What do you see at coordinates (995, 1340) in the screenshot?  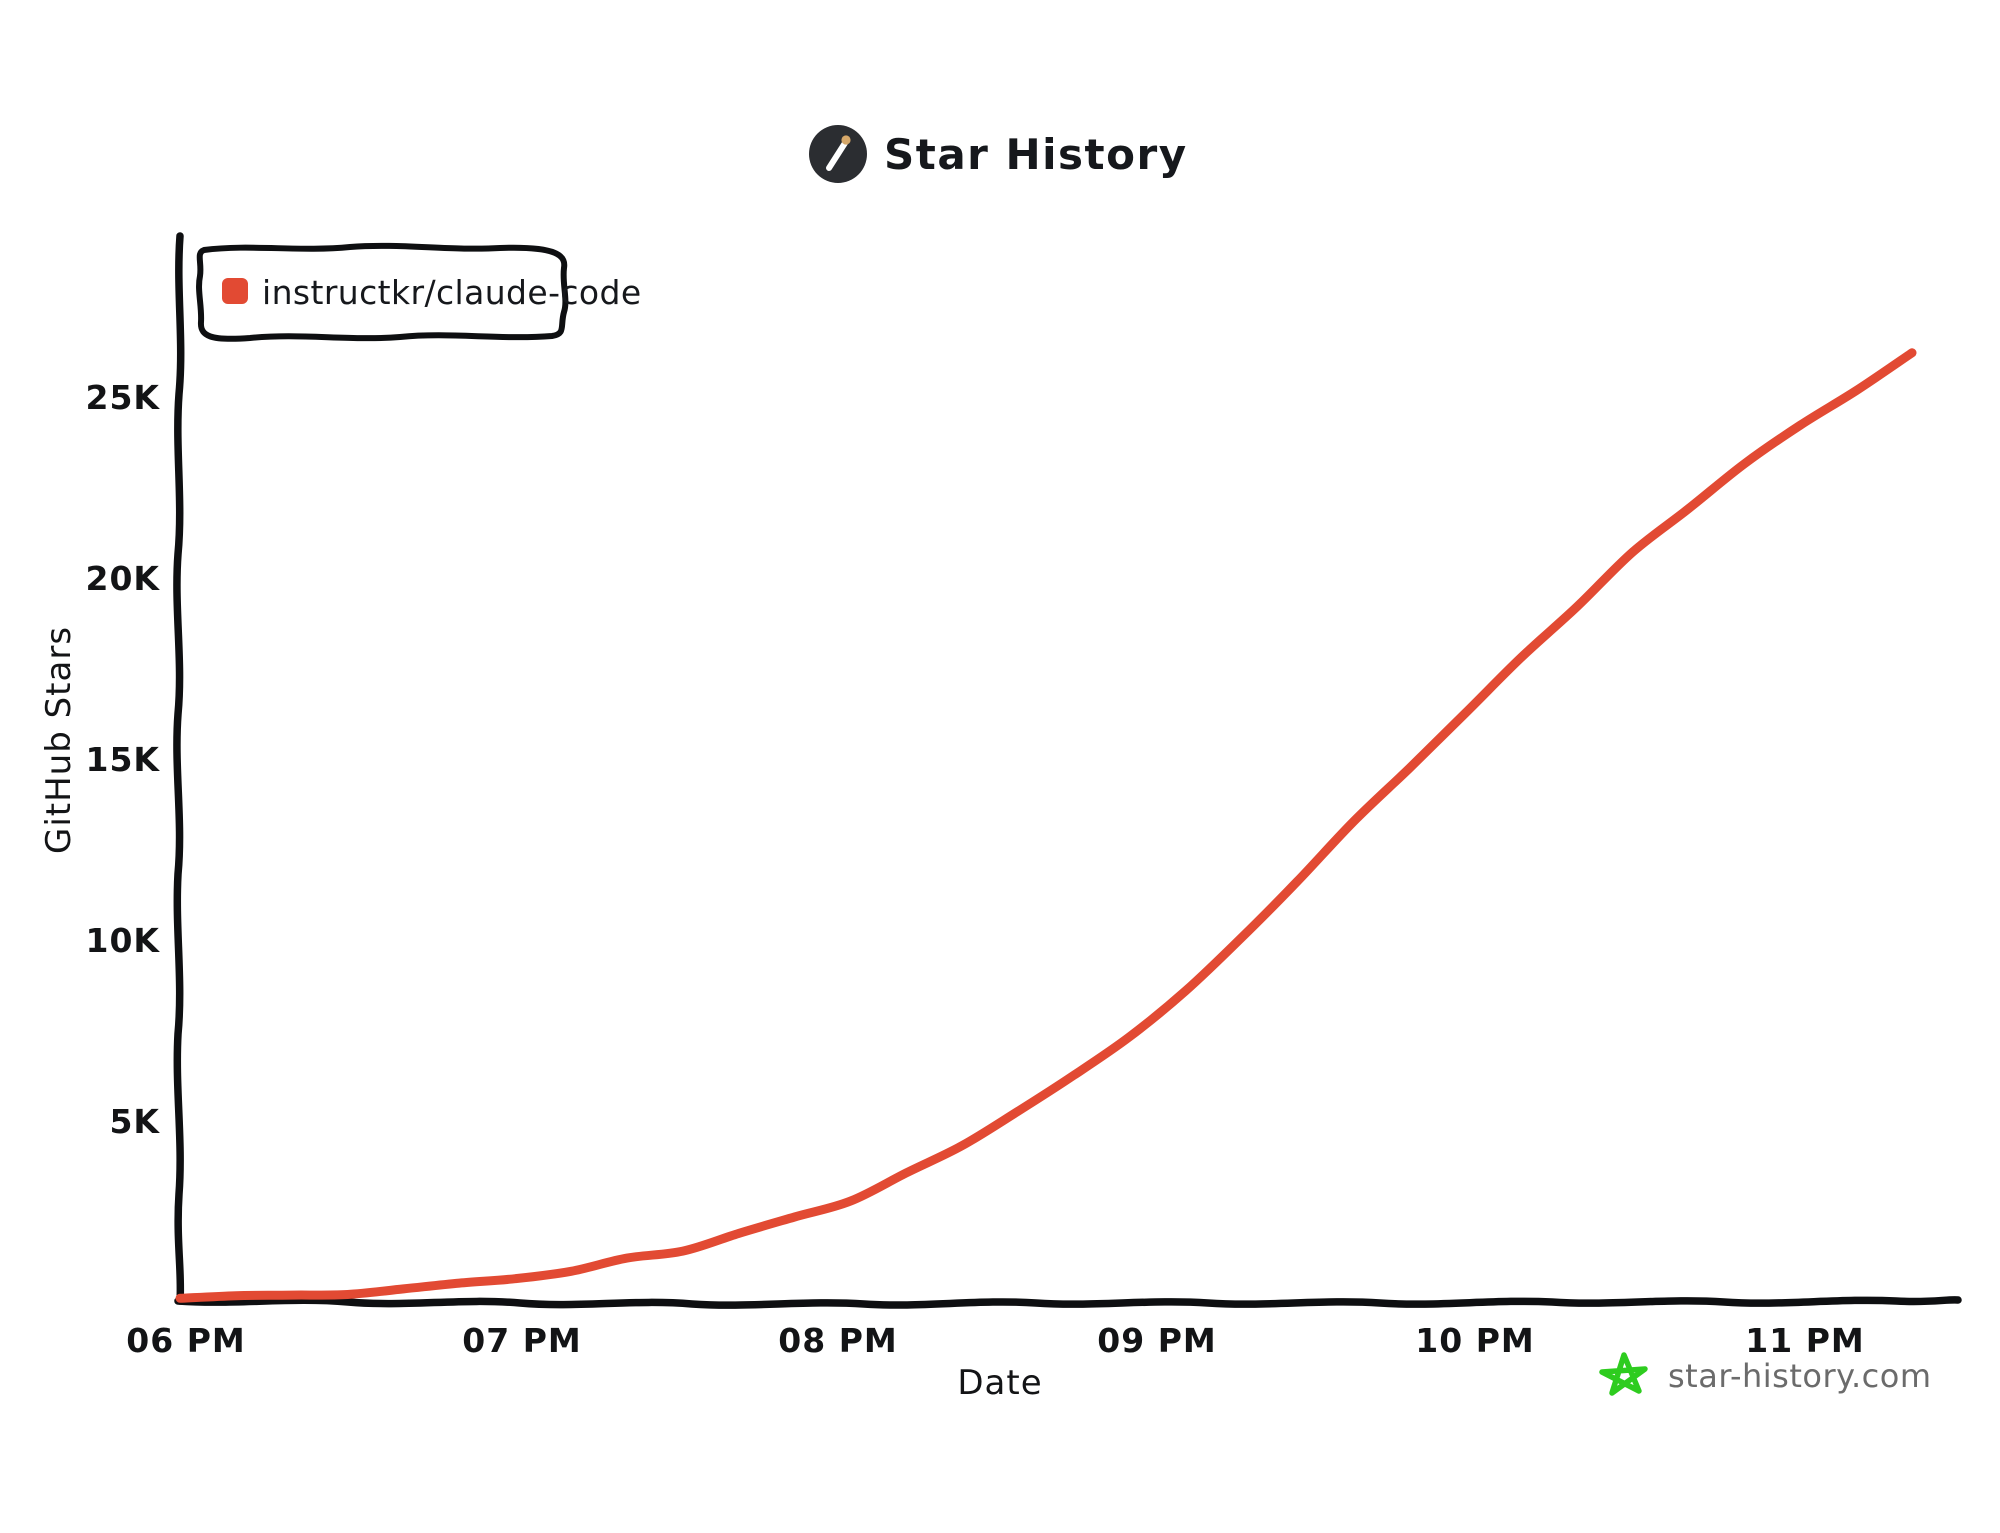 I see `x-axis-tick-labels: 06 PM 07 PM 08 PM 09 PM 10 PM 11 PM` at bounding box center [995, 1340].